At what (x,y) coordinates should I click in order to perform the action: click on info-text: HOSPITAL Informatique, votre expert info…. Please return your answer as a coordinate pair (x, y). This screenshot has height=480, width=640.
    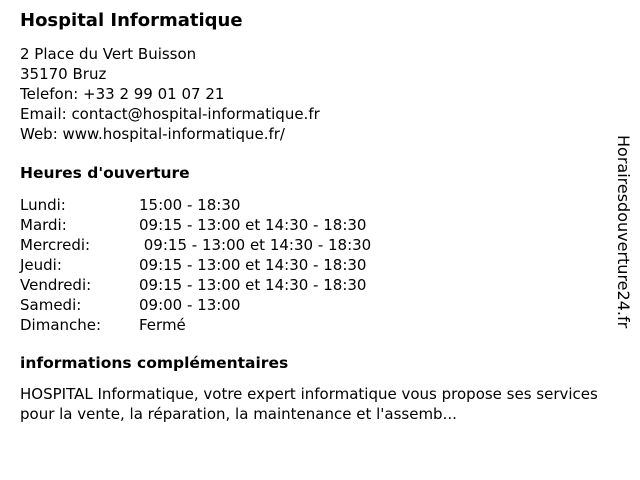
    Looking at the image, I should click on (309, 404).